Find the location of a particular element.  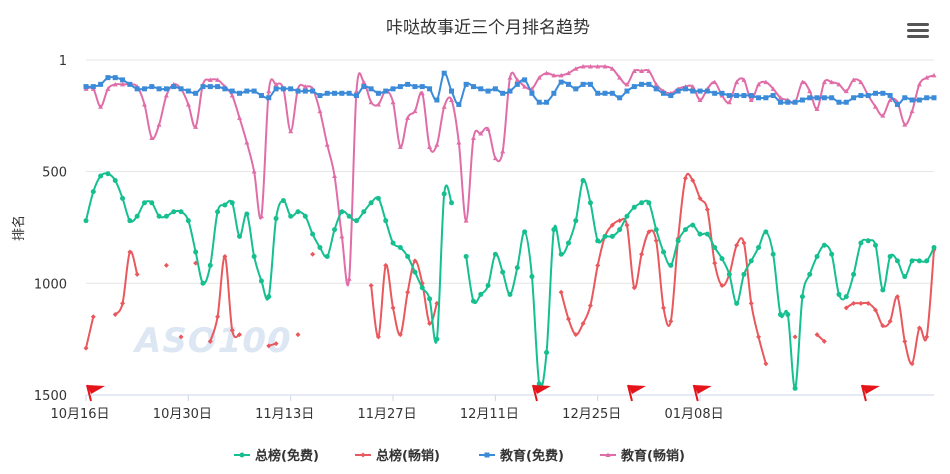

legend-item-edu-paid: 教育(畅销) is located at coordinates (642, 456).